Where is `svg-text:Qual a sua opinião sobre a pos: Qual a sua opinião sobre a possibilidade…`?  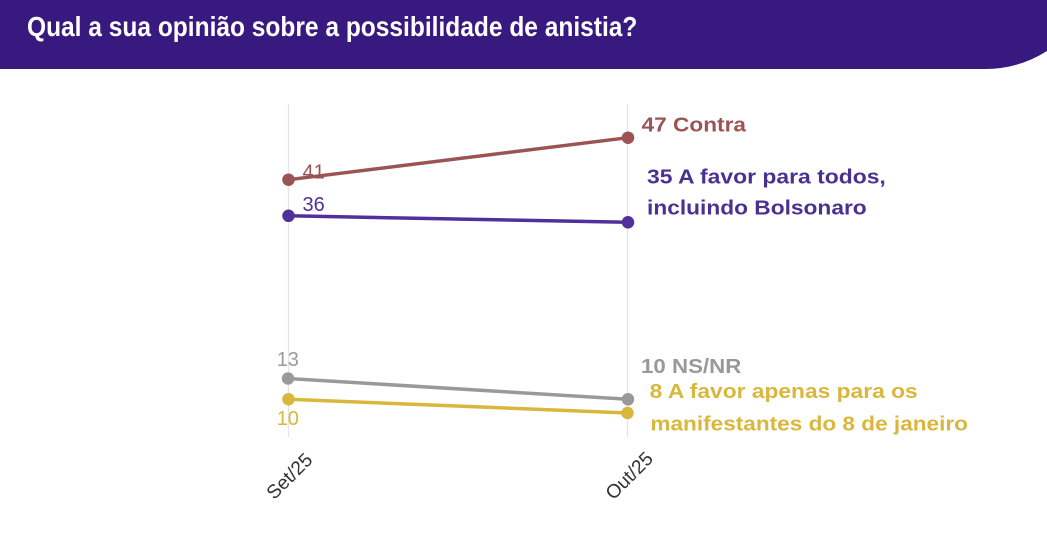
svg-text:Qual a sua opinião sobre a pos: Qual a sua opinião sobre a possibilidade… is located at coordinates (332, 26).